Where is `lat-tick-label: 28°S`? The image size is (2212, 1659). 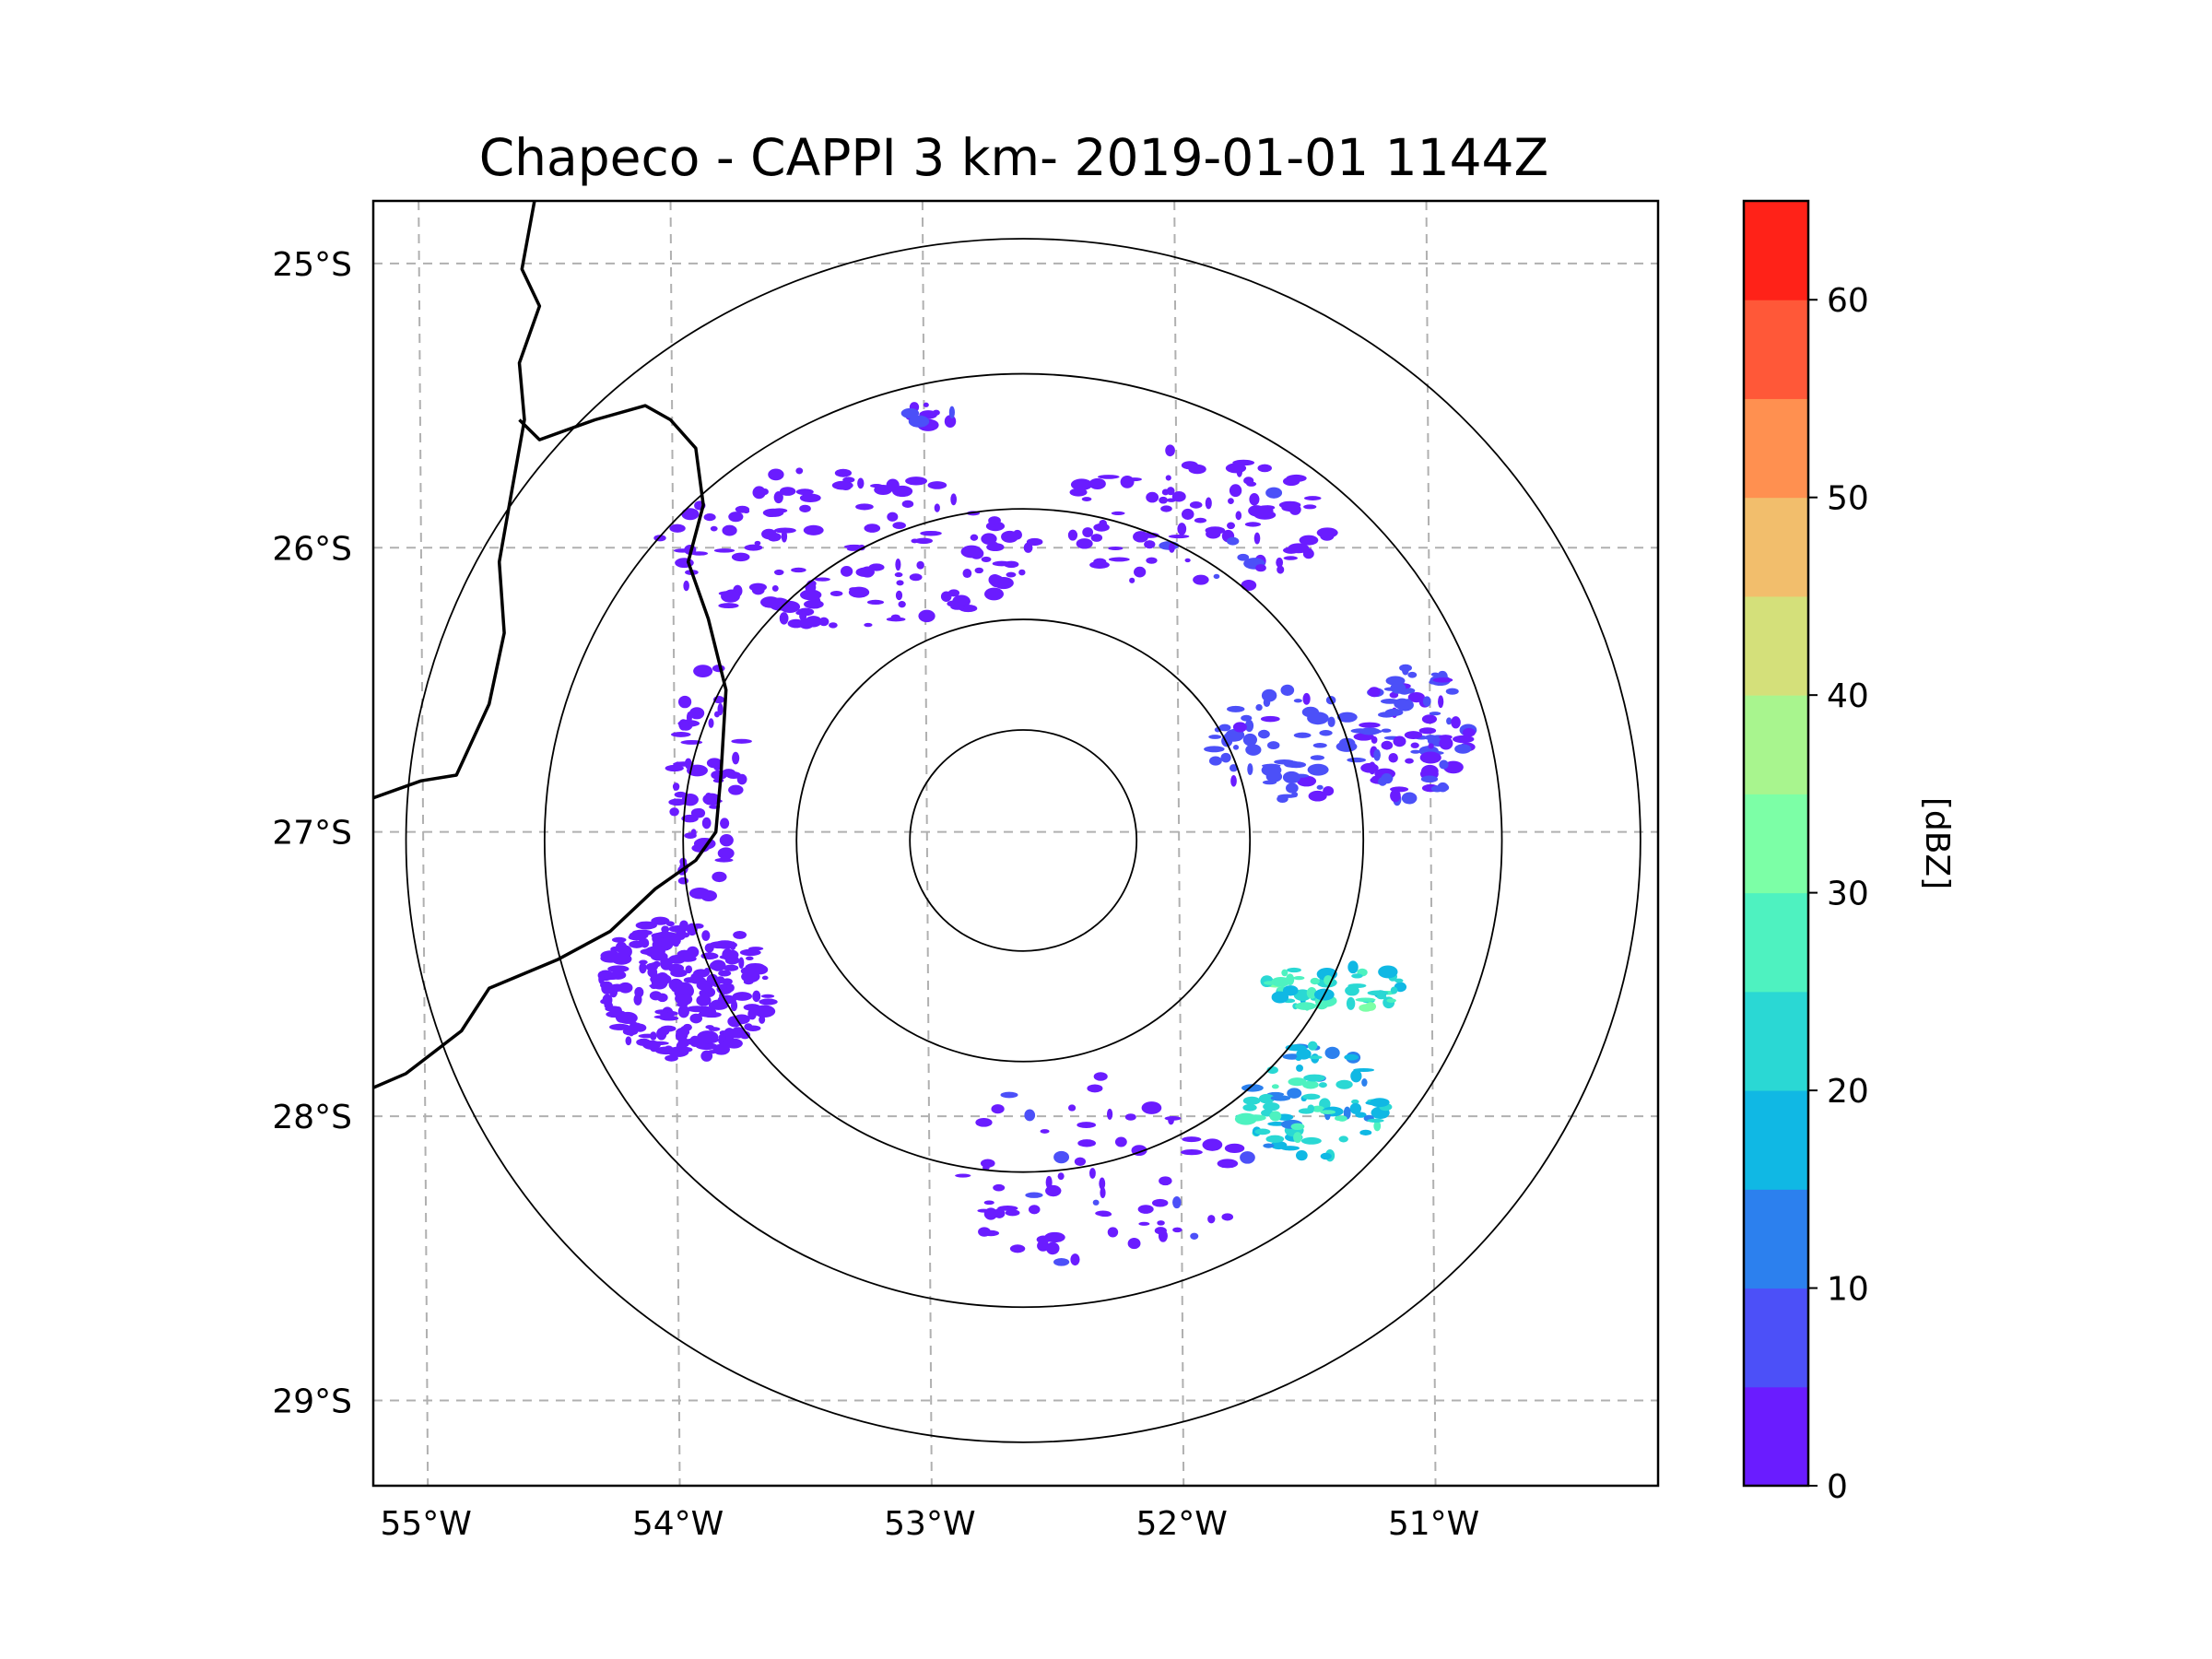
lat-tick-label: 28°S is located at coordinates (312, 1117).